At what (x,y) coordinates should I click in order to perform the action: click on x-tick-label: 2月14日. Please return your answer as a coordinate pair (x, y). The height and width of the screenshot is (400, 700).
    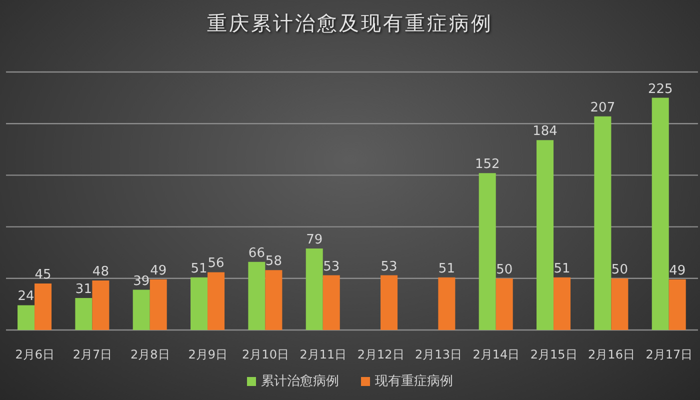
    Looking at the image, I should click on (496, 355).